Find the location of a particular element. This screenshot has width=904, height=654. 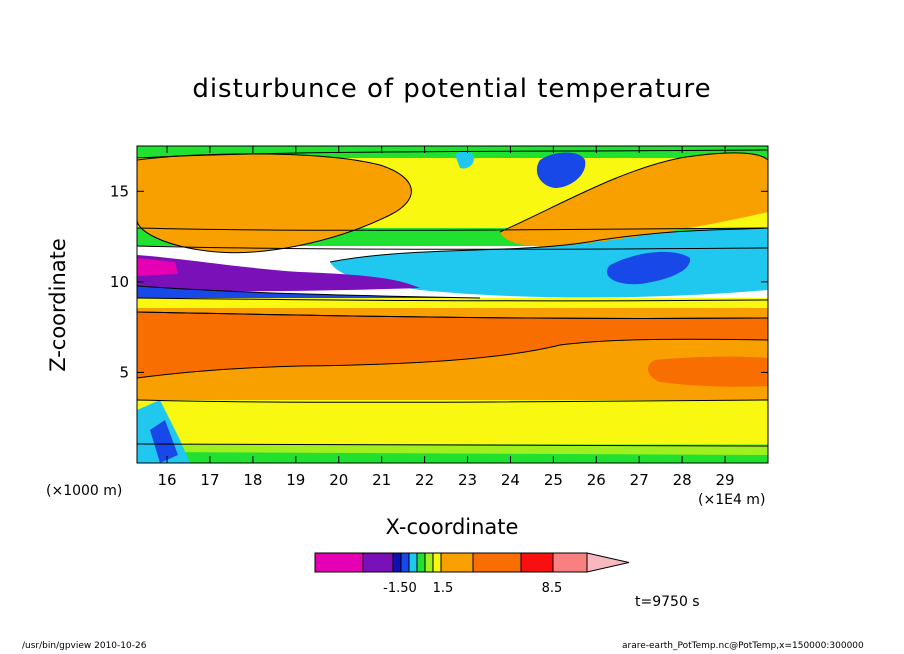

band-magenta is located at coordinates (157, 267).